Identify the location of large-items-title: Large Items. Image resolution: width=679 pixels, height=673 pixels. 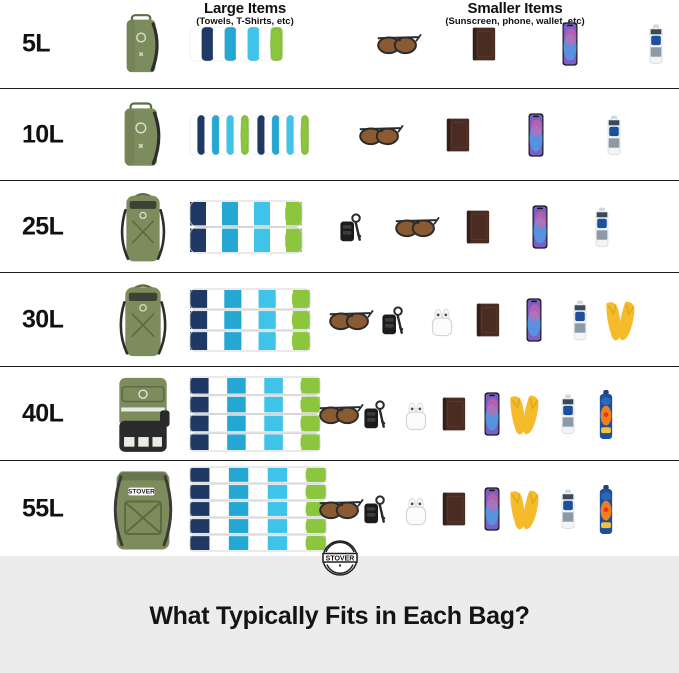
(245, 8).